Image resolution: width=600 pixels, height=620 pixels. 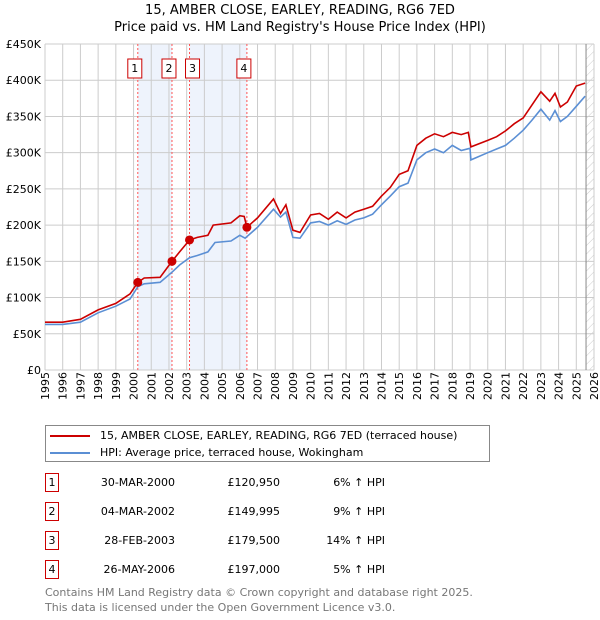 What do you see at coordinates (34, 370) in the screenshot?
I see `y-tick-label: £0` at bounding box center [34, 370].